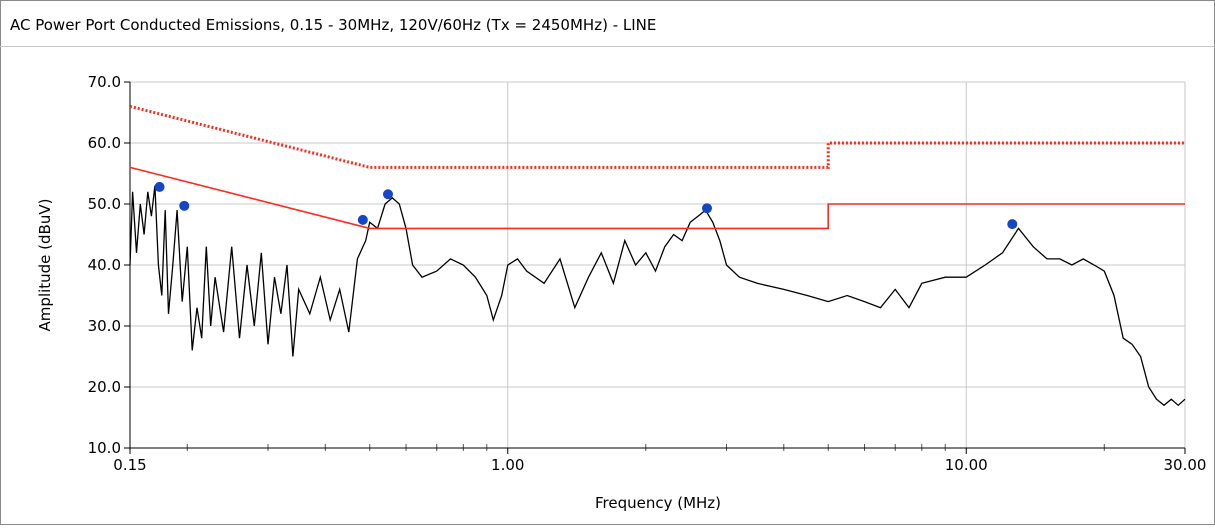 The height and width of the screenshot is (529, 1215). I want to click on y-tick-label: 60.0, so click(104, 143).